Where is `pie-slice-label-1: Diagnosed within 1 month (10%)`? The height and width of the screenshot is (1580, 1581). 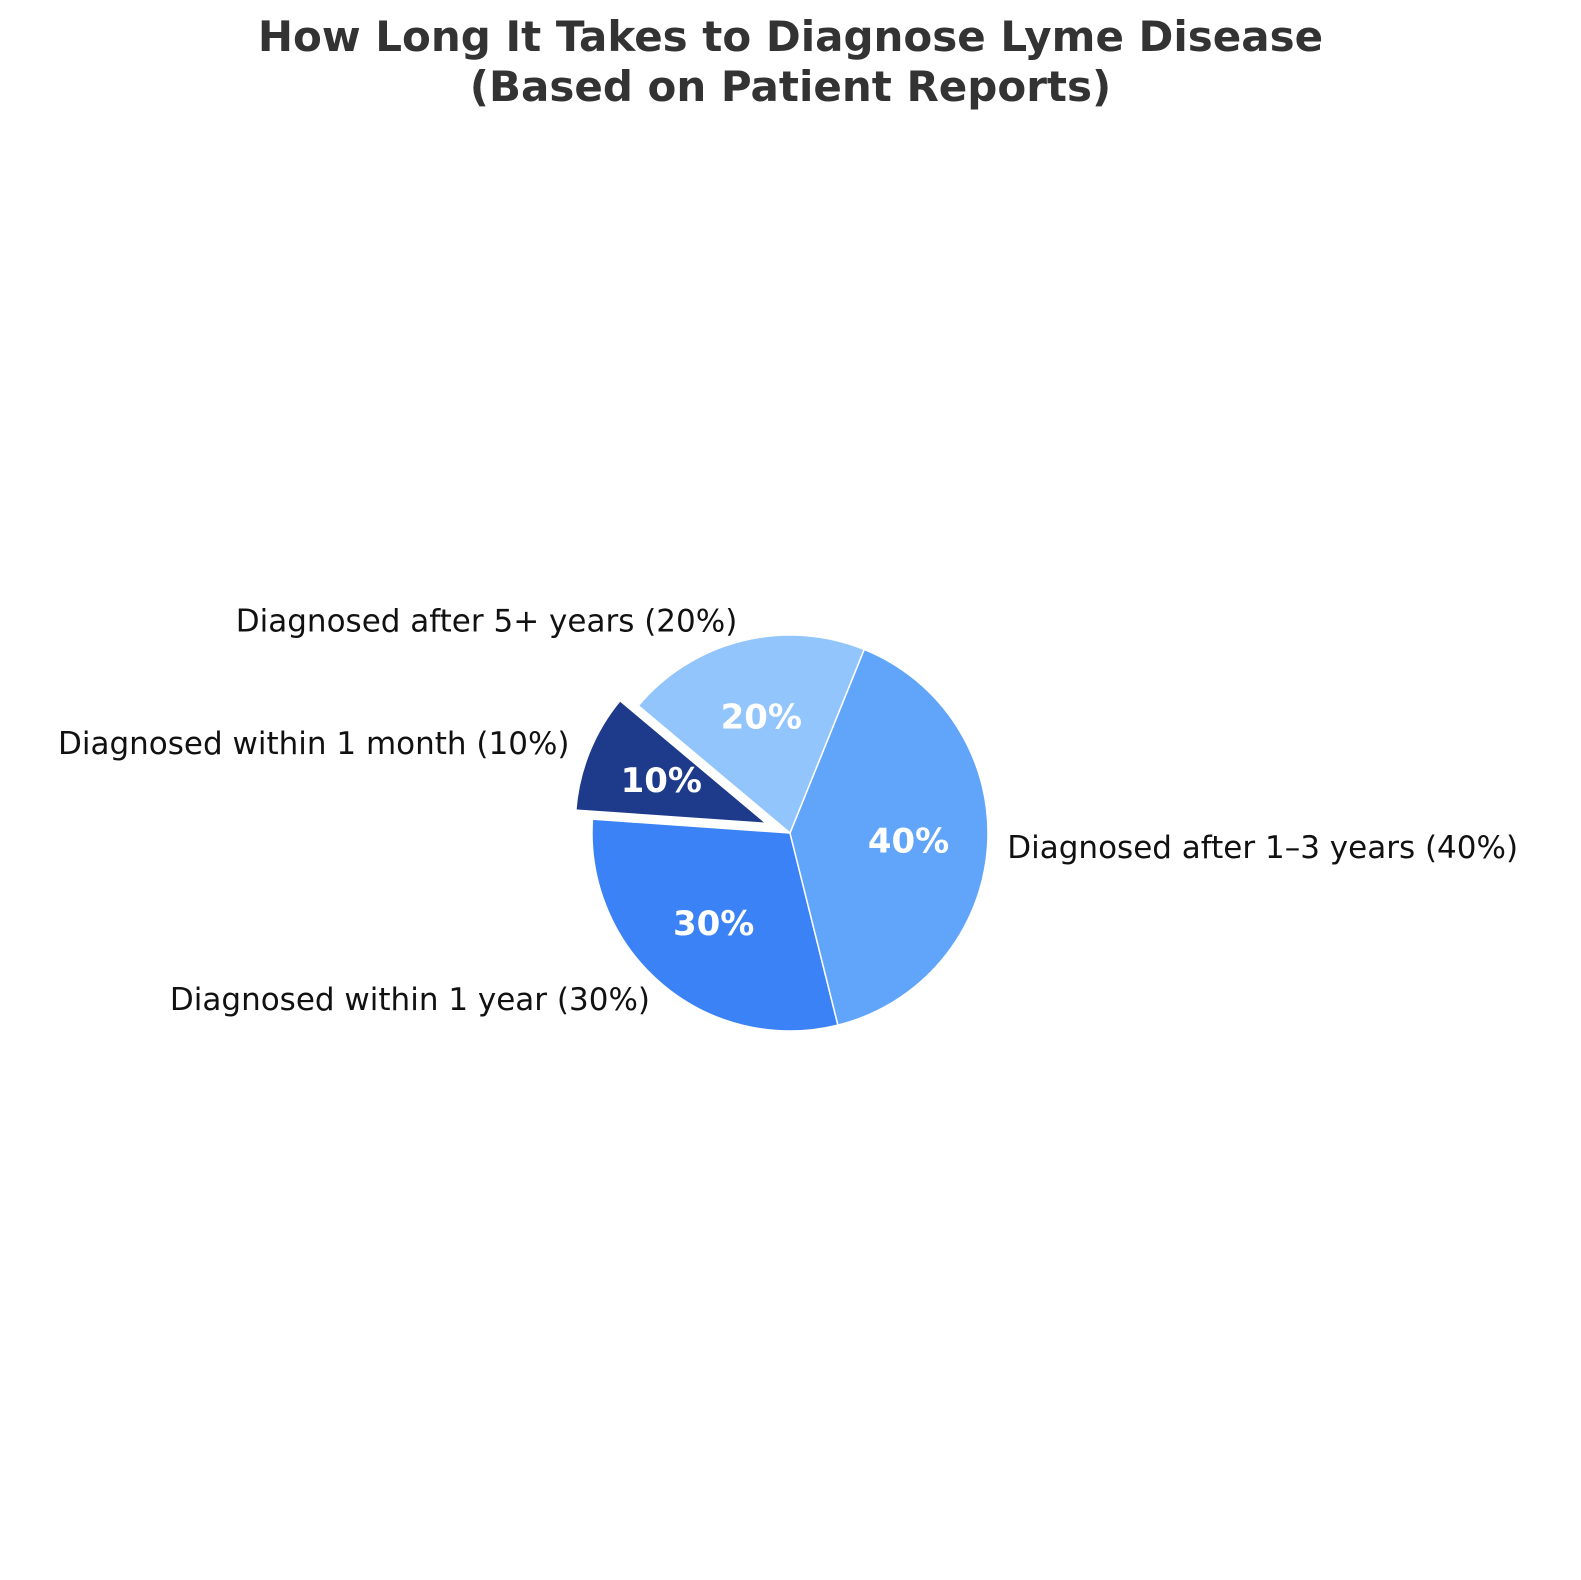
pie-slice-label-1: Diagnosed within 1 month (10%) is located at coordinates (314, 744).